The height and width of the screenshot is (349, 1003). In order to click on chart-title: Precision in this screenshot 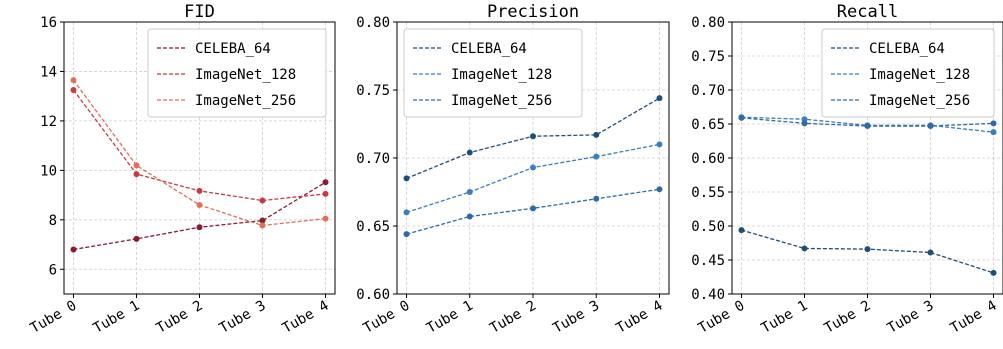, I will do `click(533, 12)`.